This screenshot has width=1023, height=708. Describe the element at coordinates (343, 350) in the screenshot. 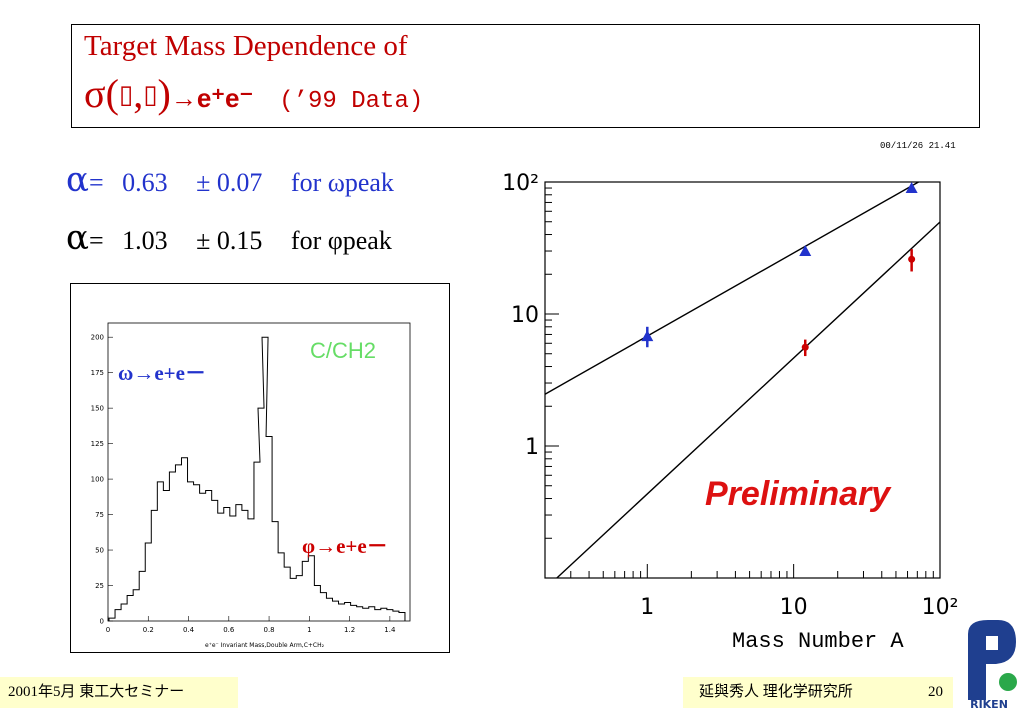

I see `histogram-title: C/CH2` at that location.